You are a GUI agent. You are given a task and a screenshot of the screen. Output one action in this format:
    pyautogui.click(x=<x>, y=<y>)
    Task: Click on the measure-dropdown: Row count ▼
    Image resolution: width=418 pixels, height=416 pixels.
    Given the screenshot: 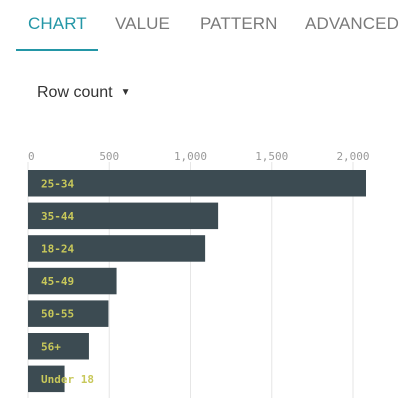 What is the action you would take?
    pyautogui.click(x=84, y=93)
    